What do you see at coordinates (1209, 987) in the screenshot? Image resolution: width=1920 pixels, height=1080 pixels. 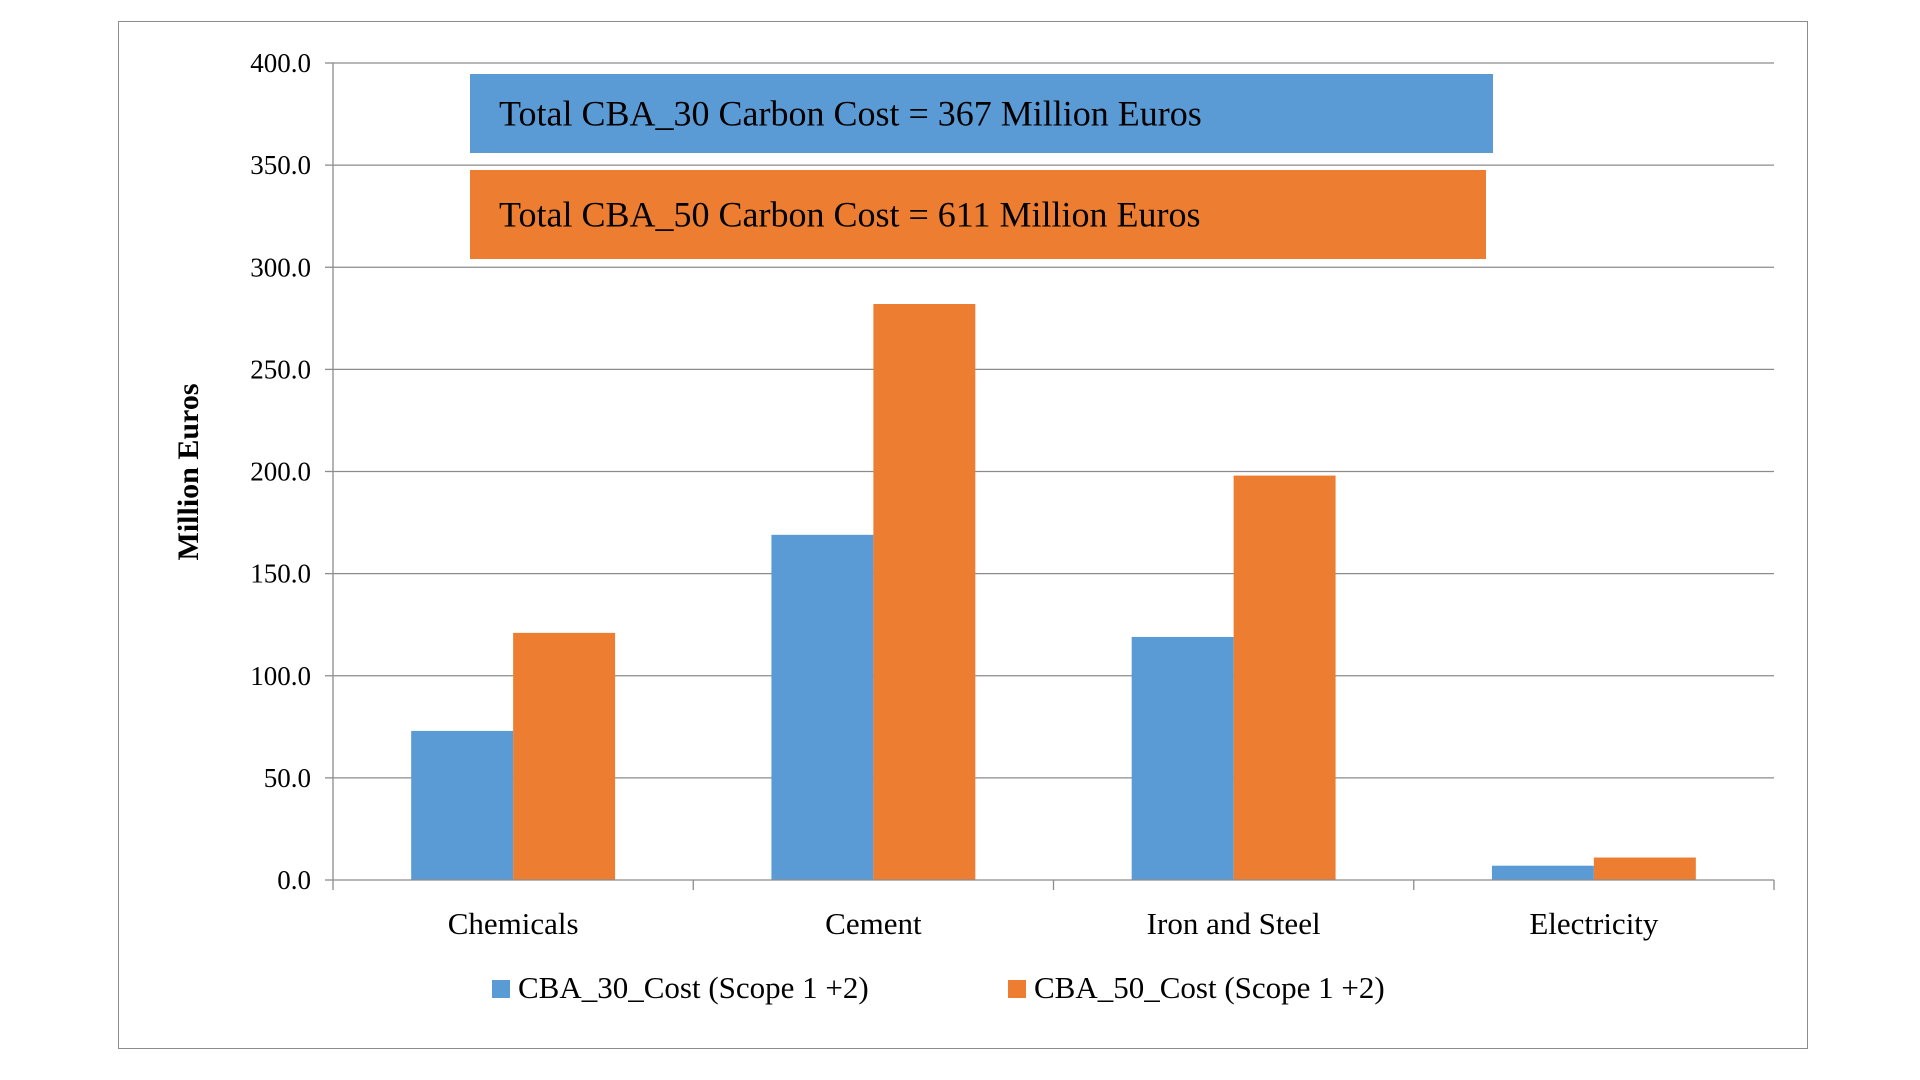 I see `legend-label: CBA_50_Cost (Scope 1 +2)` at bounding box center [1209, 987].